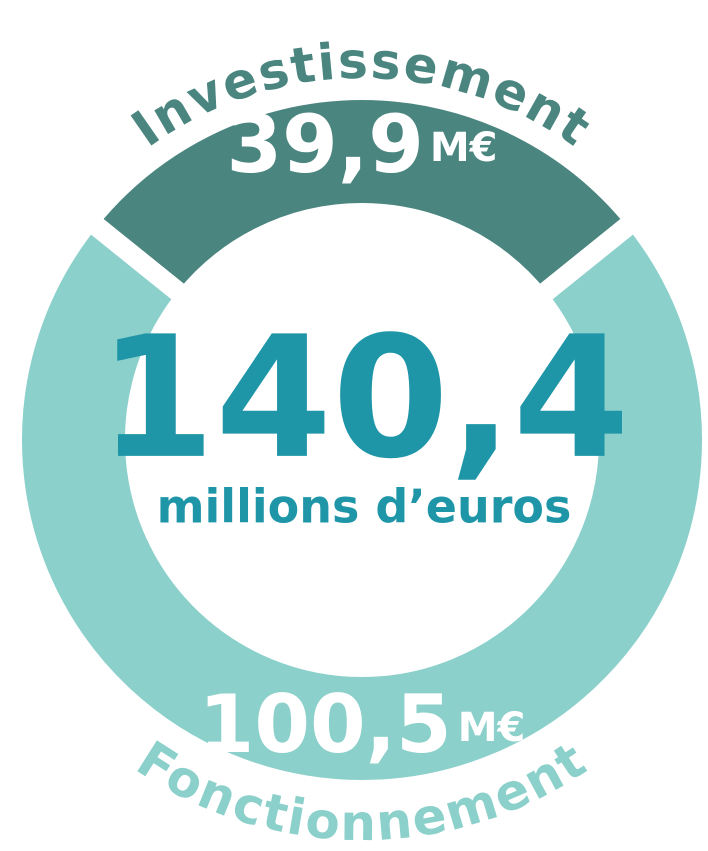 The image size is (708, 851). Describe the element at coordinates (324, 144) in the screenshot. I see `value-number: 39,9` at that location.